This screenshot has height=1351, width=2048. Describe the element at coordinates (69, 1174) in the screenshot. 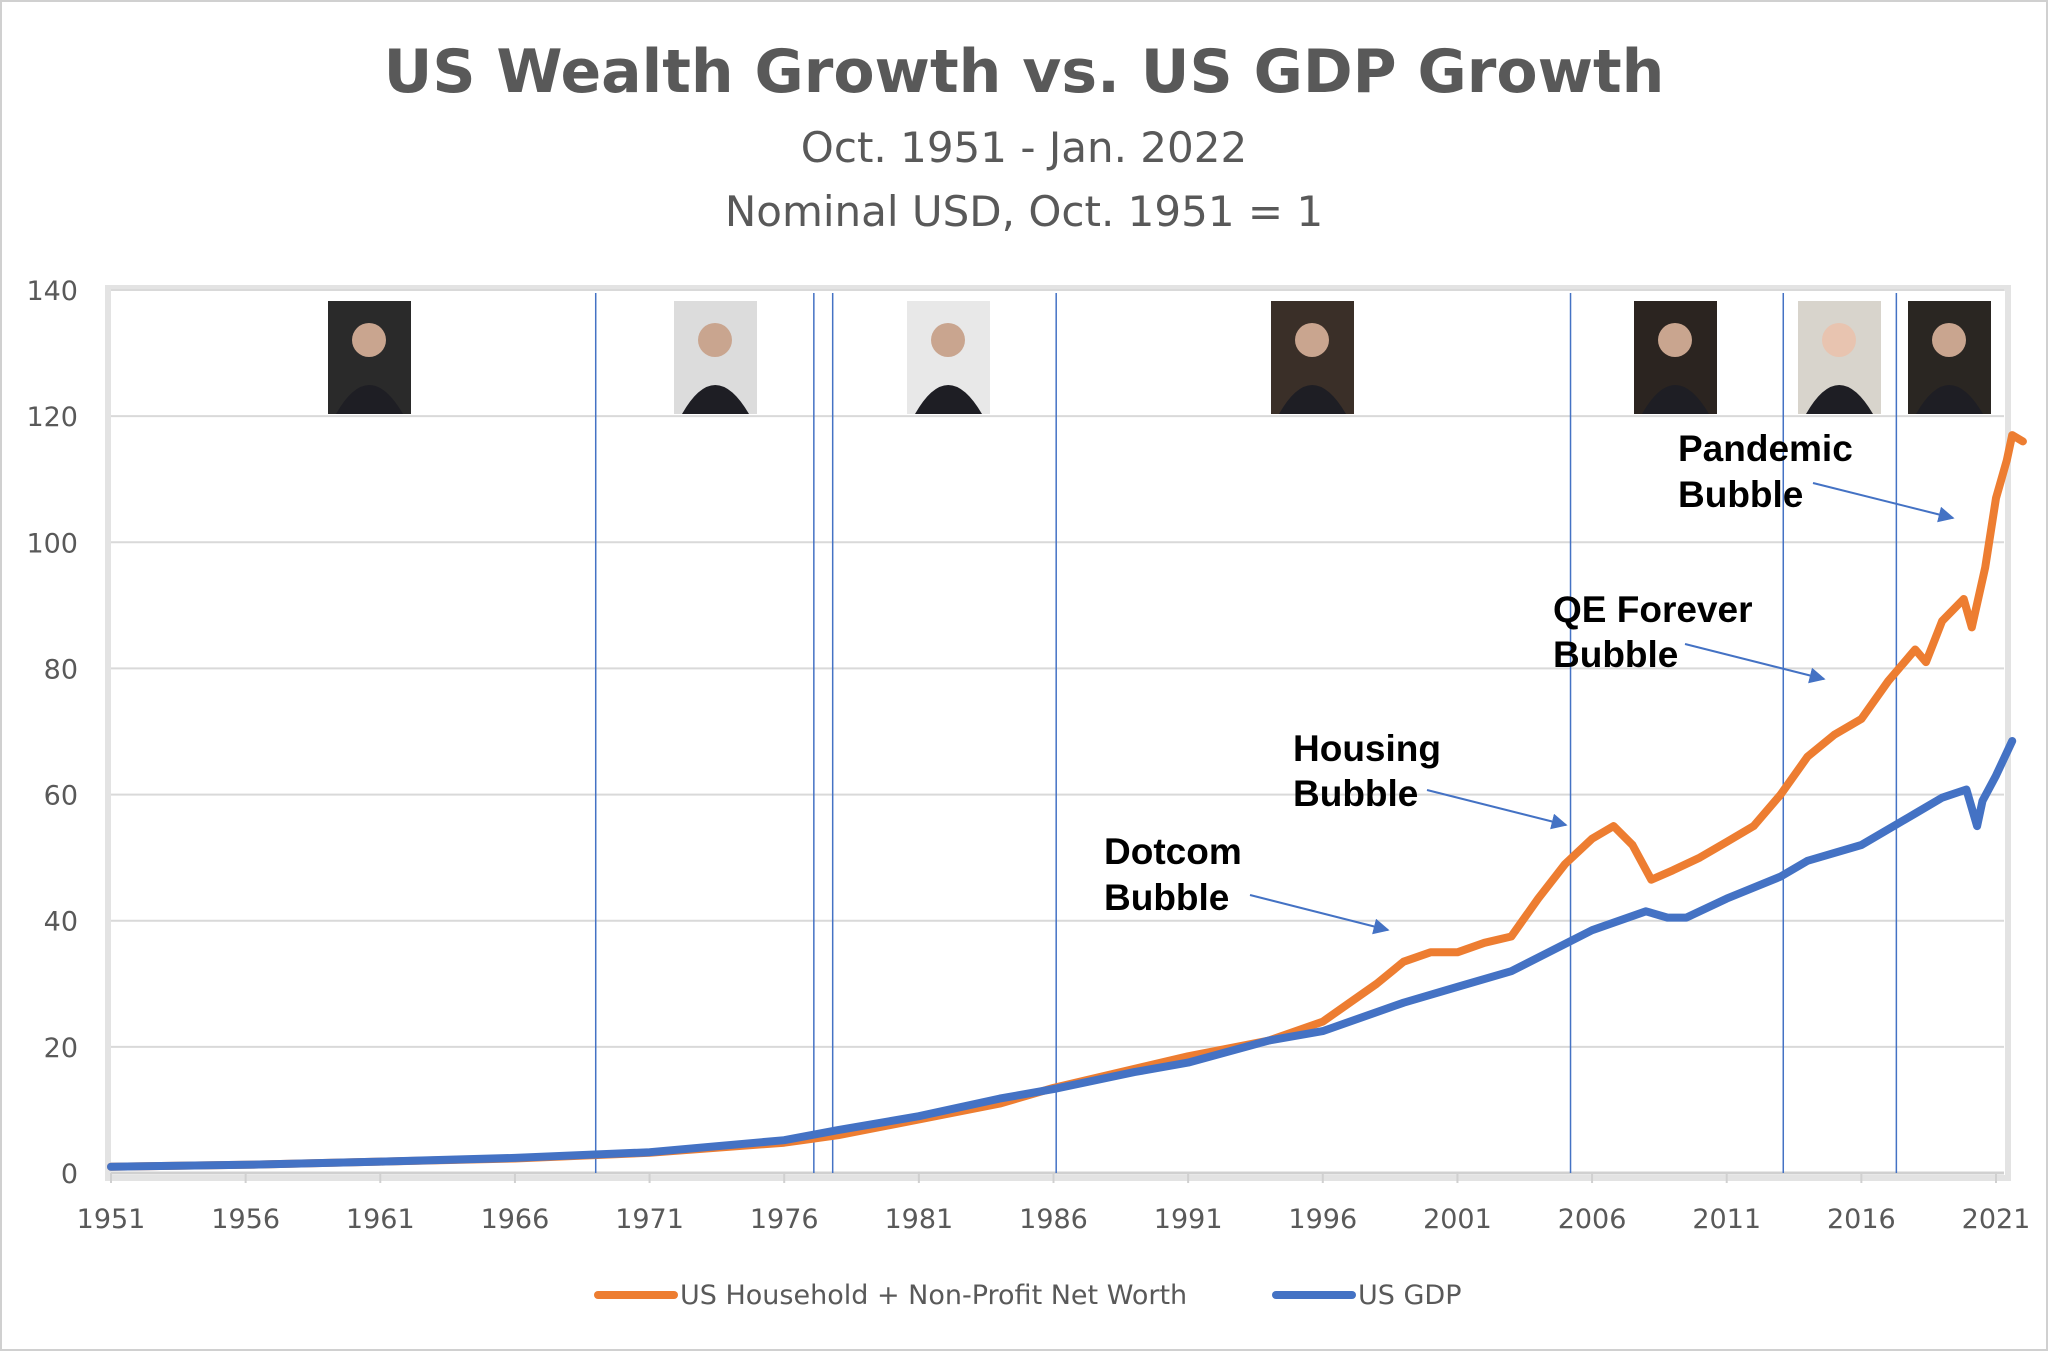

I see `y-tick-label: 0` at that location.